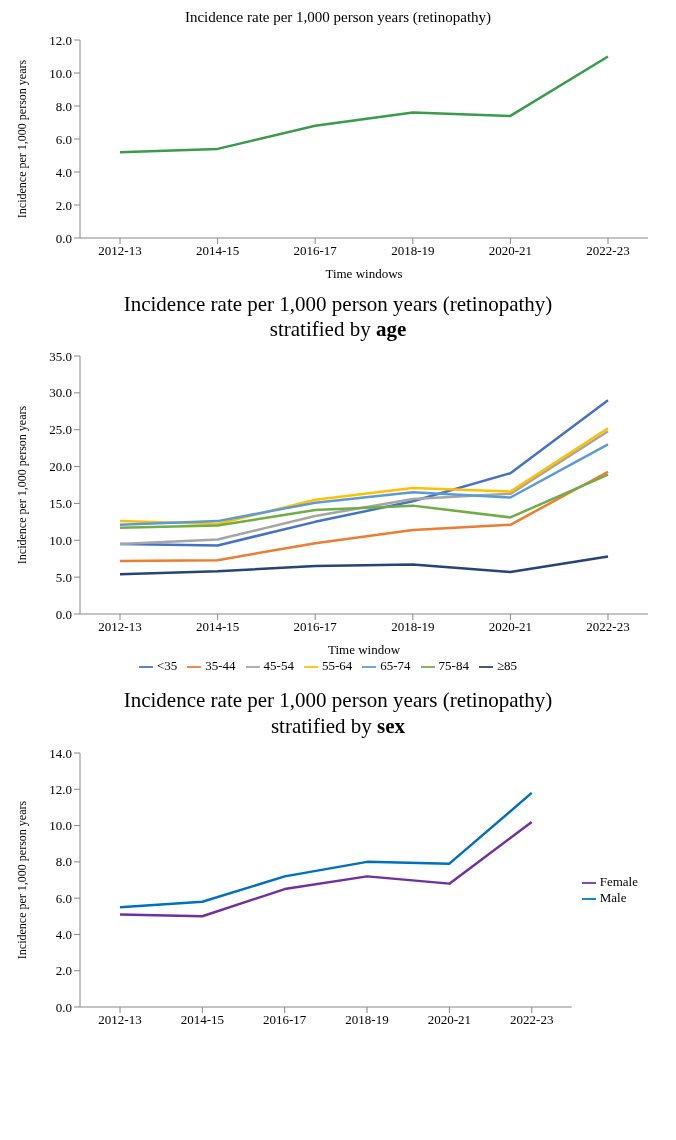 This screenshot has height=1140, width=676. What do you see at coordinates (60, 504) in the screenshot?
I see `y-tick-label: 15.0` at bounding box center [60, 504].